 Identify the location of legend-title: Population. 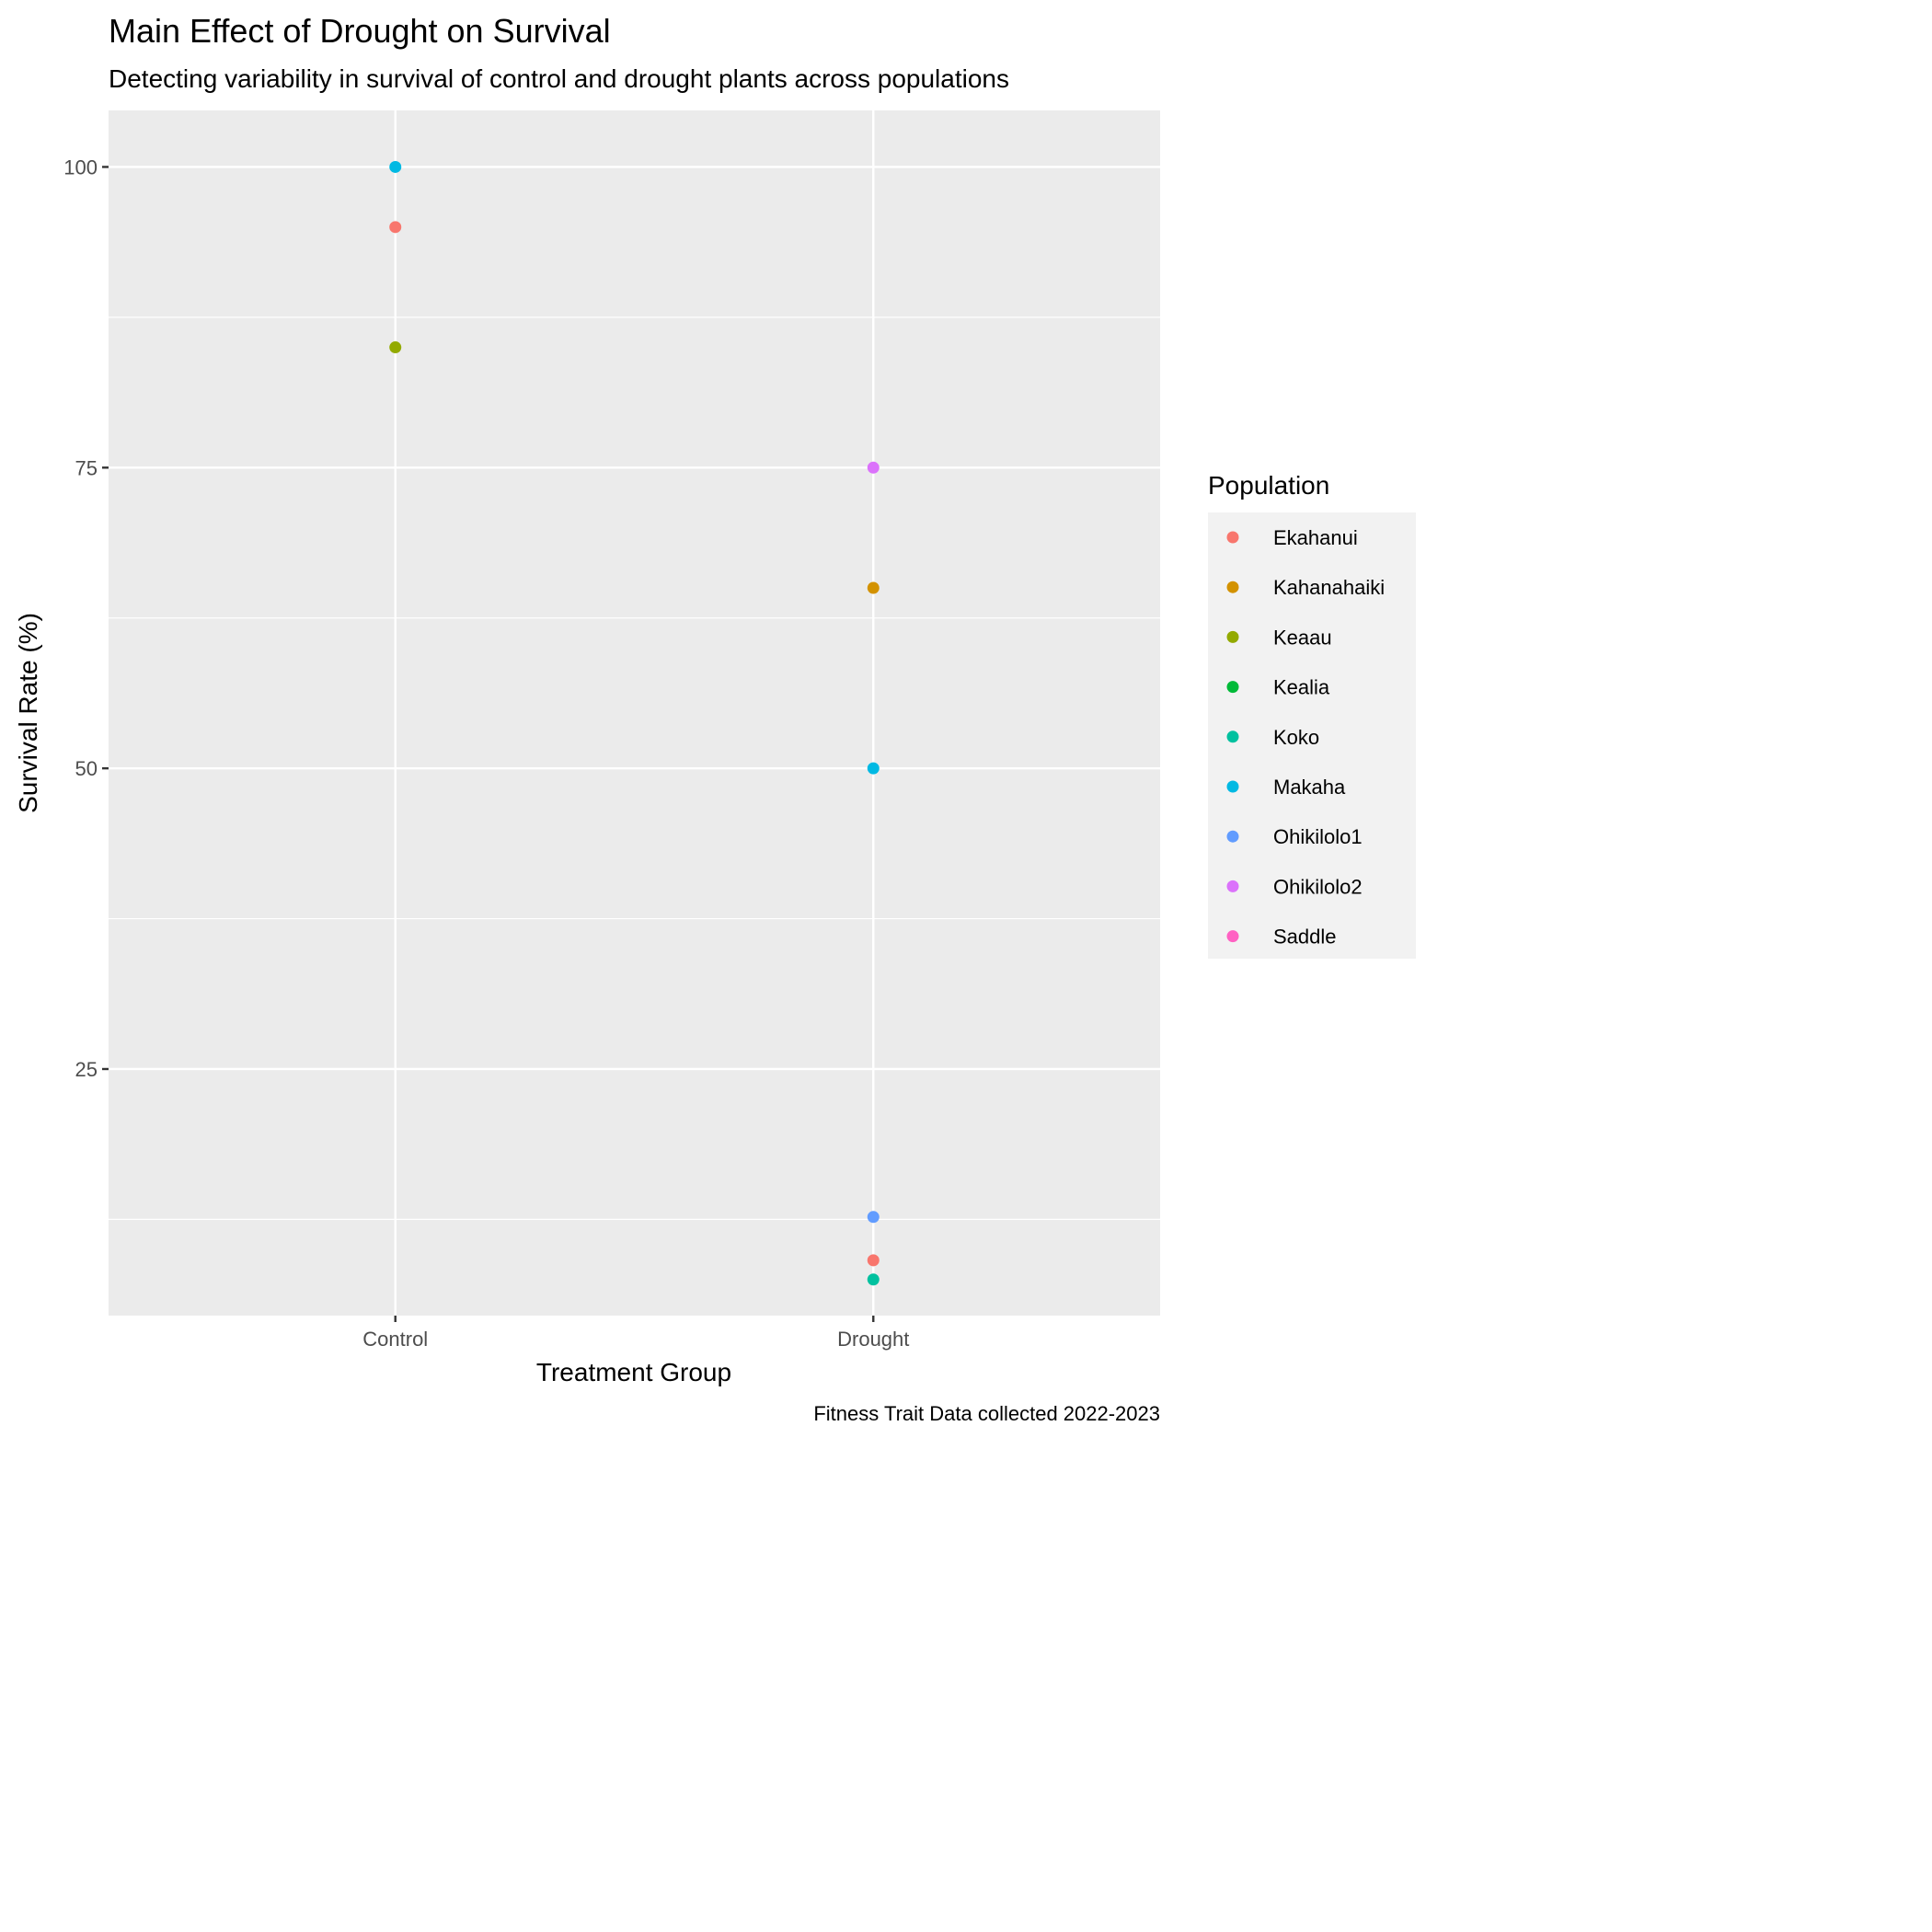
(1268, 485).